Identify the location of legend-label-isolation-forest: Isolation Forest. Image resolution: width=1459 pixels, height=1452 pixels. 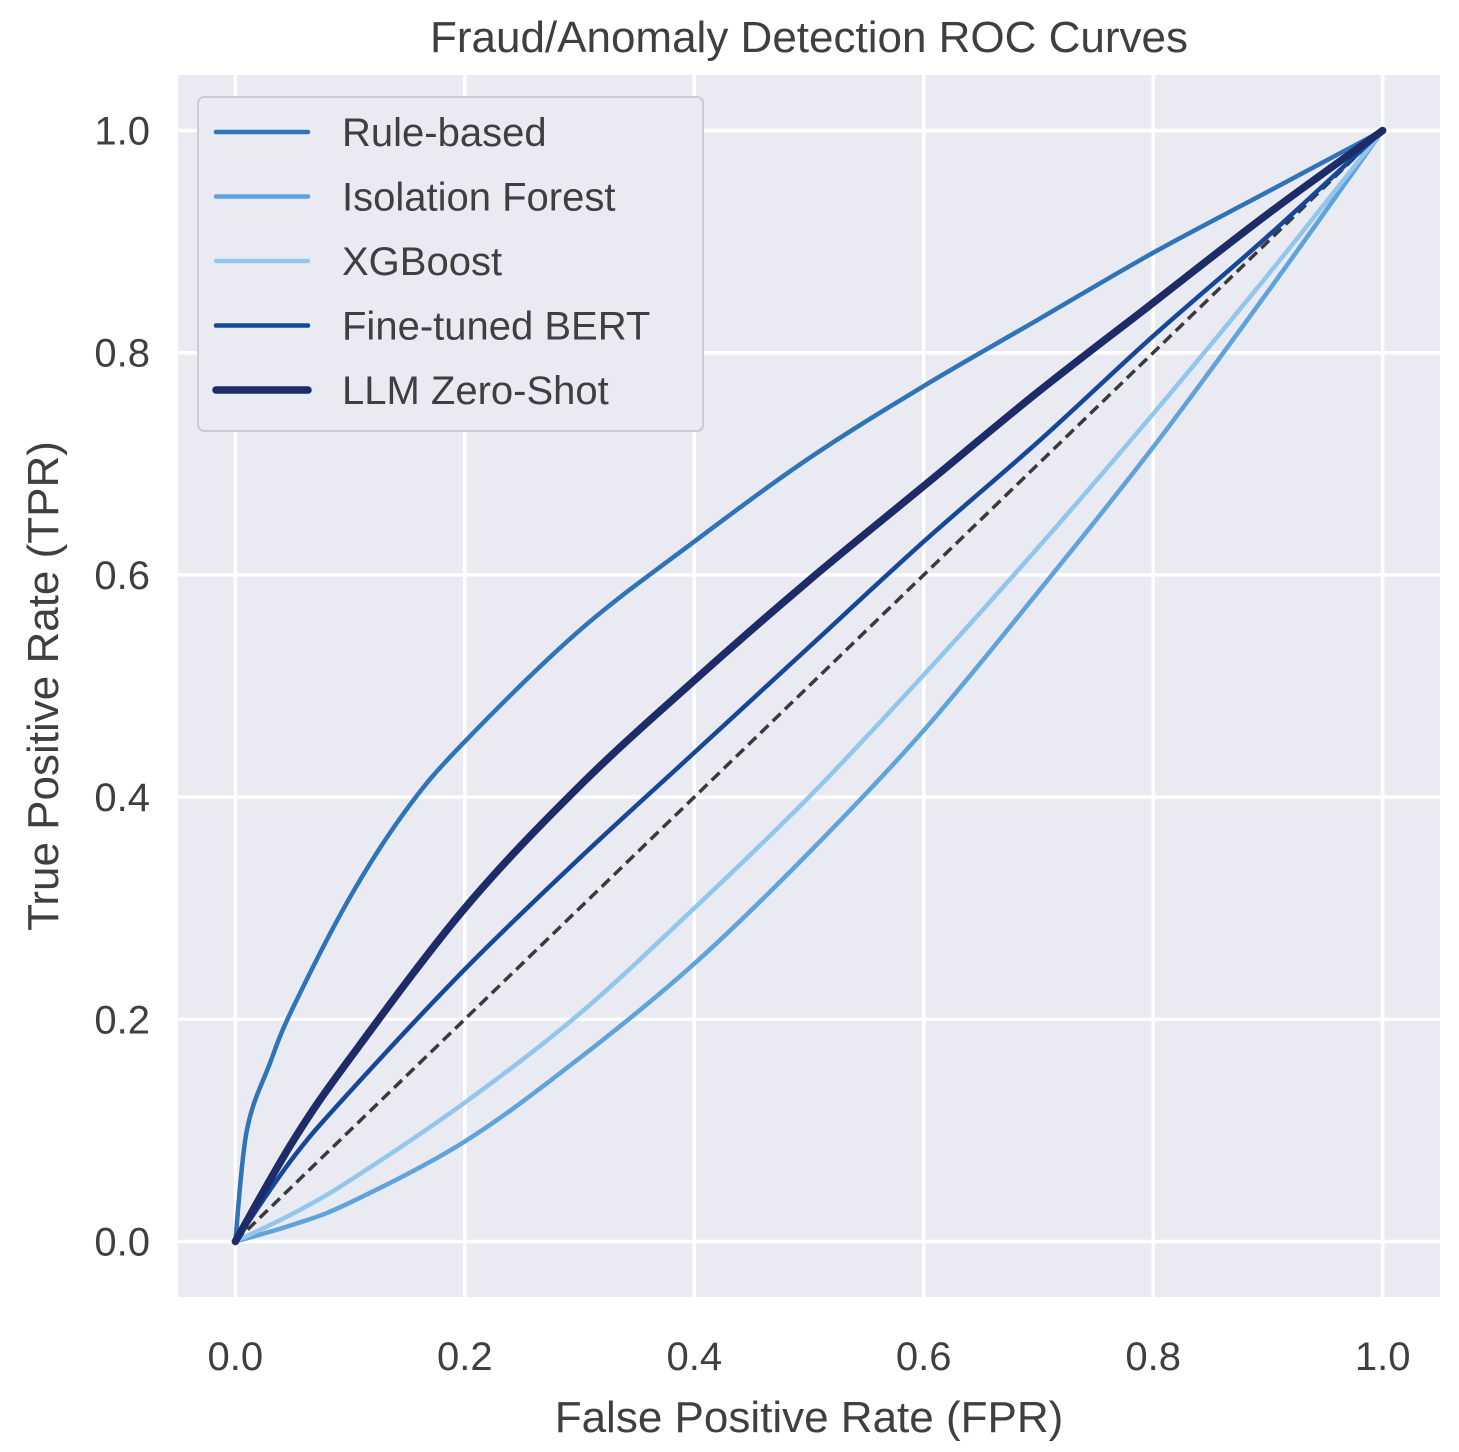
(478, 198).